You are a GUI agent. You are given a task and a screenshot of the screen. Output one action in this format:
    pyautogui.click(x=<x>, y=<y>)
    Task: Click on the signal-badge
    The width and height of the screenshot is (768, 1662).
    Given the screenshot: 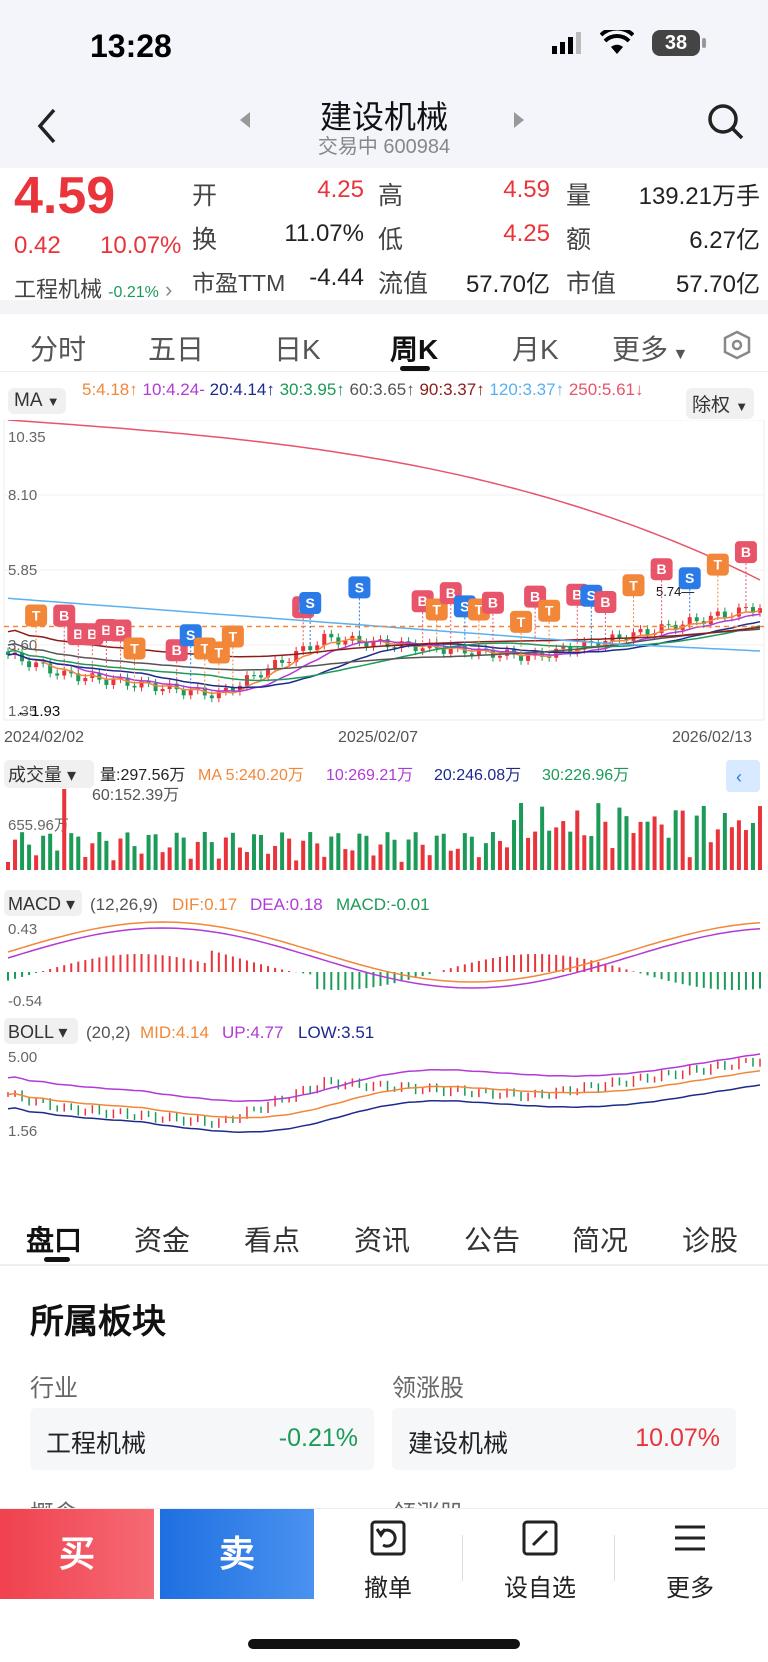 What is the action you would take?
    pyautogui.click(x=661, y=569)
    